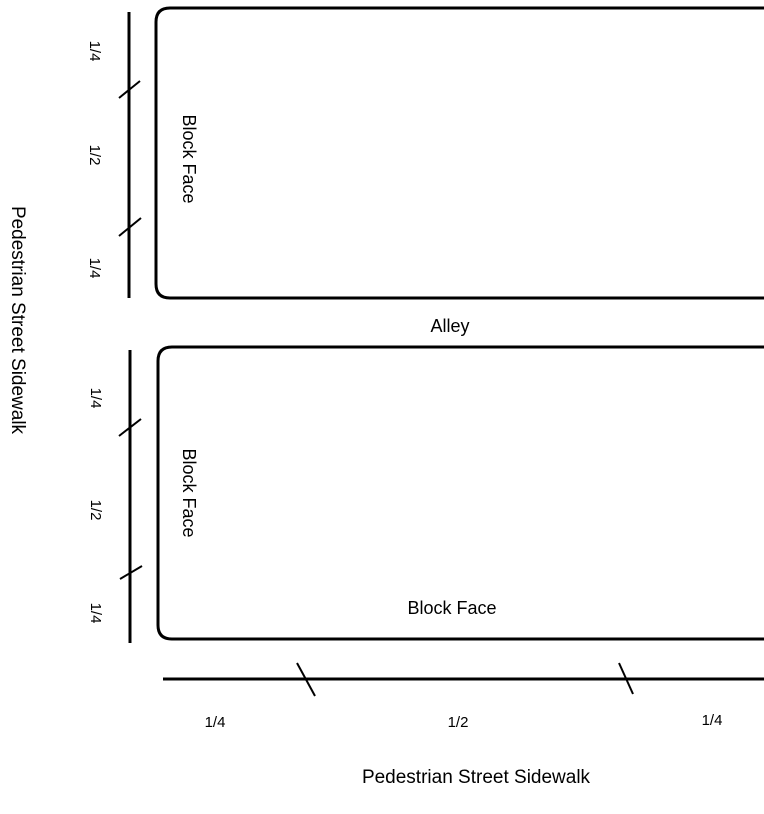 This screenshot has width=764, height=814. Describe the element at coordinates (95, 510) in the screenshot. I see `bottom-left-segment-2-label: 1/2` at that location.